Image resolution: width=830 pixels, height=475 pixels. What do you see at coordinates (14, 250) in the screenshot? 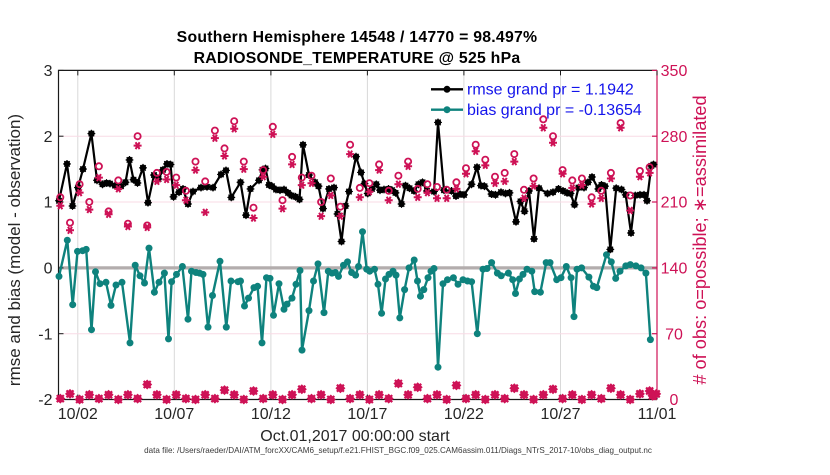
I see `svg-text:rmse and bias (model - observa: rmse and bias (model - observation)` at bounding box center [14, 250].